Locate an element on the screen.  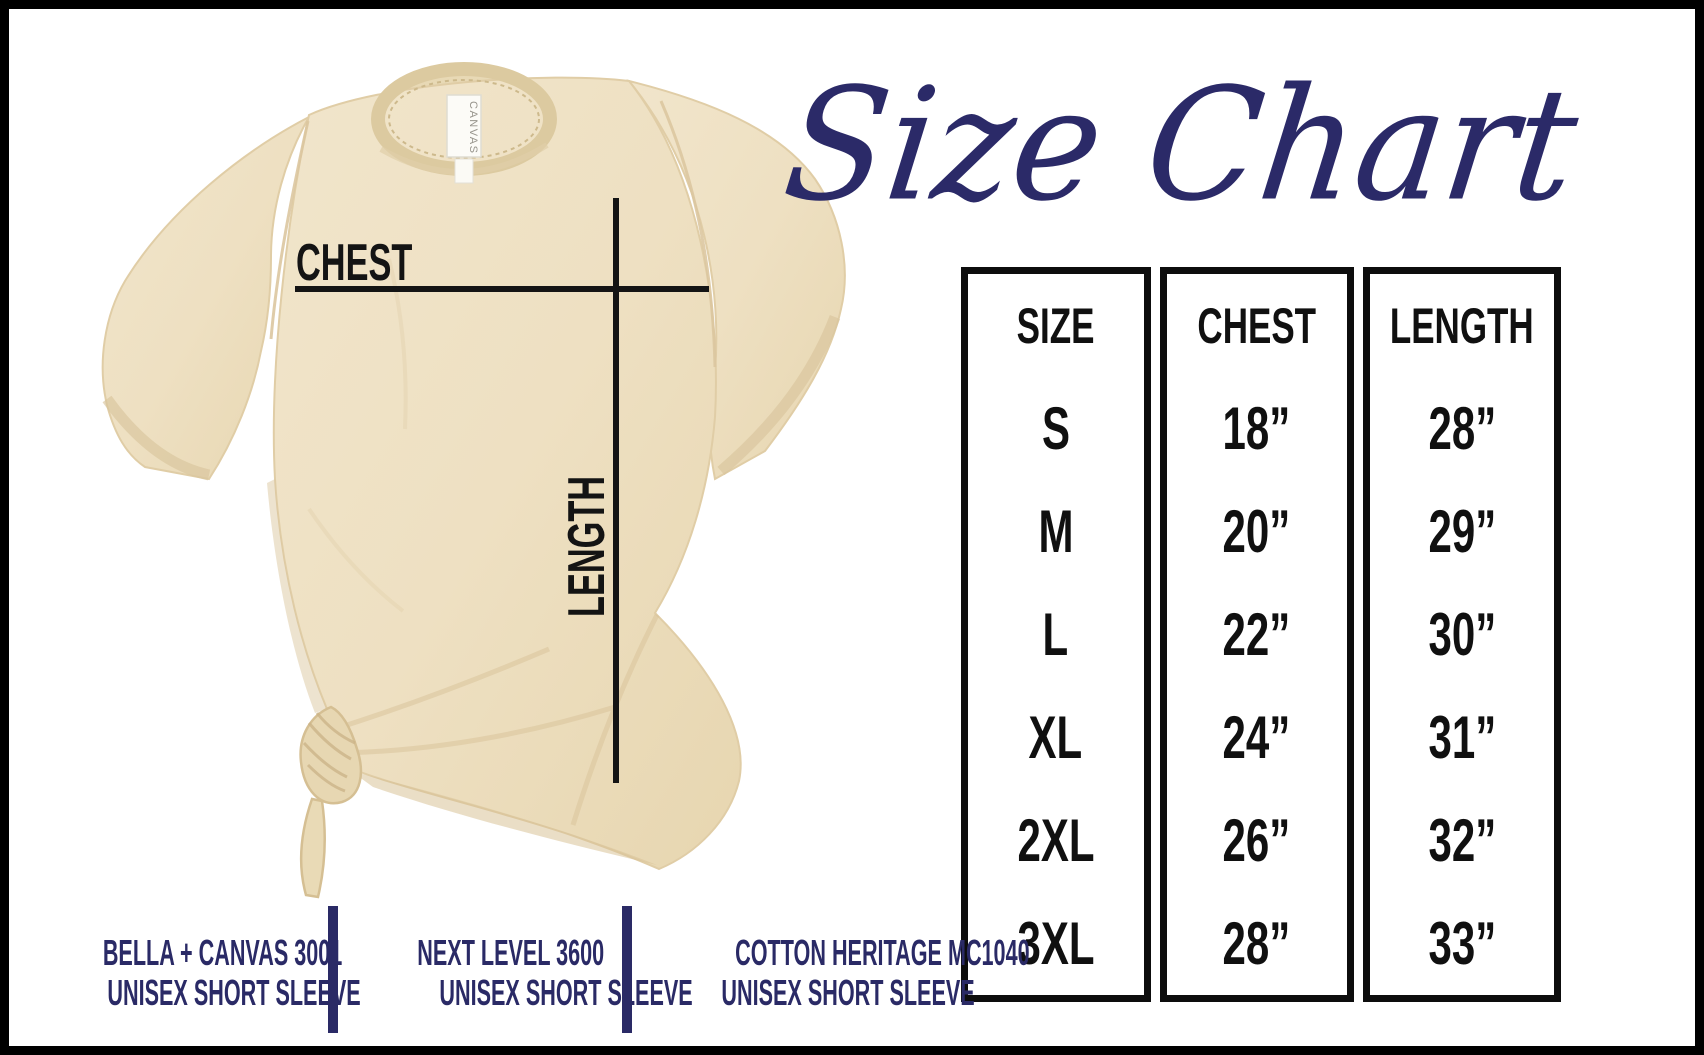
table-cell-size: XL is located at coordinates (1055, 737).